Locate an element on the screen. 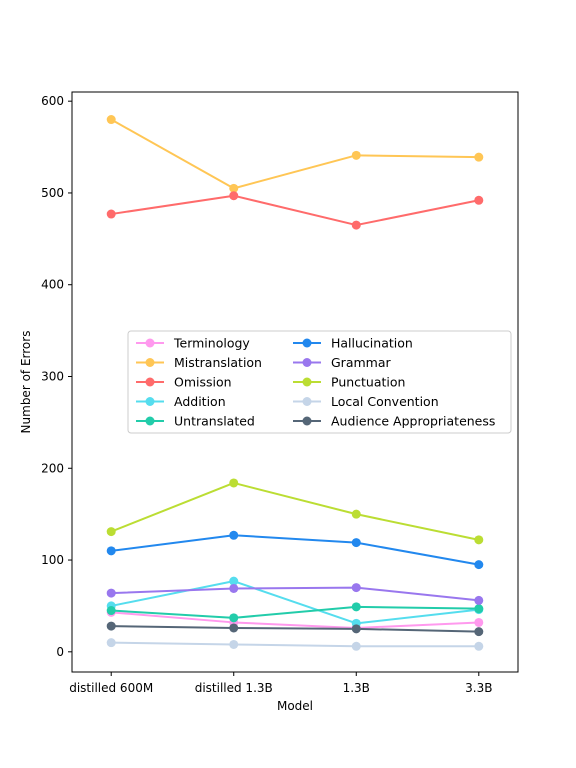 This screenshot has width=576, height=768. series-line-punctuation is located at coordinates (294, 511).